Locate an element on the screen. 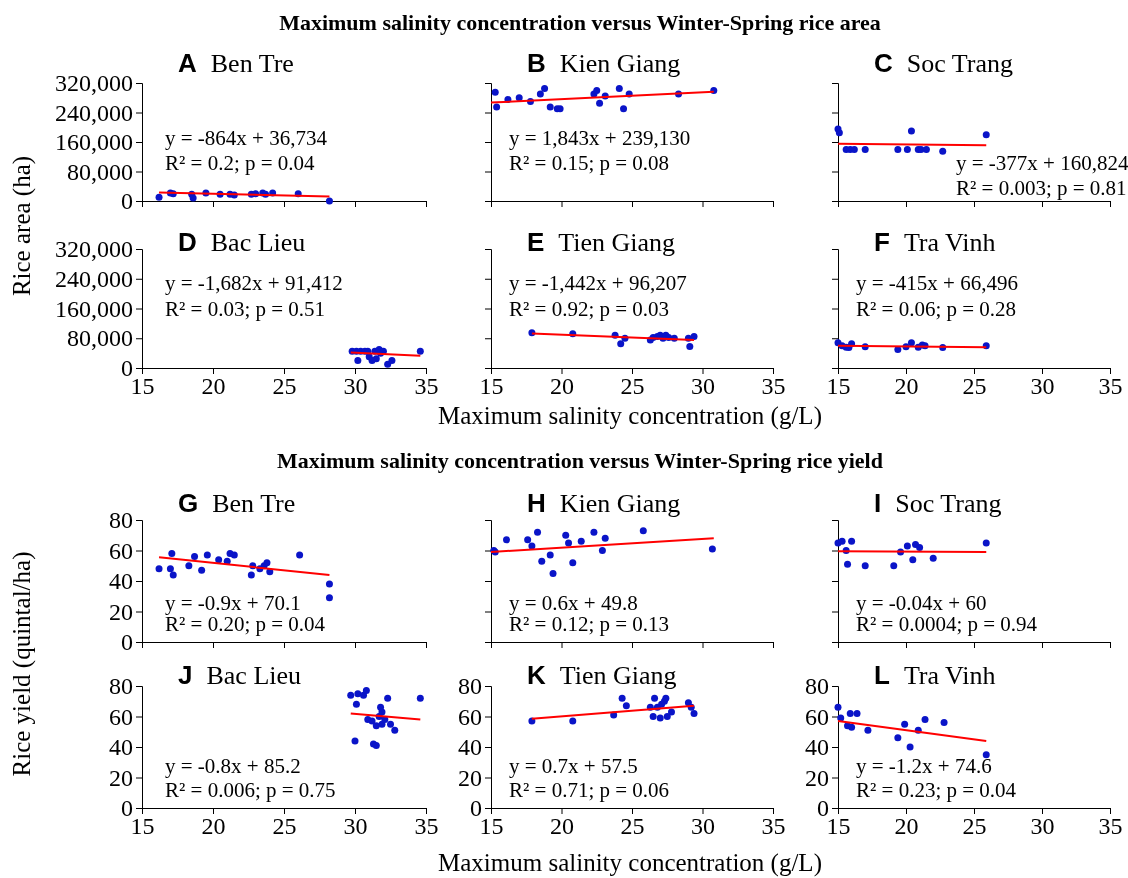  chart-title: K Tien Giang is located at coordinates (602, 675).